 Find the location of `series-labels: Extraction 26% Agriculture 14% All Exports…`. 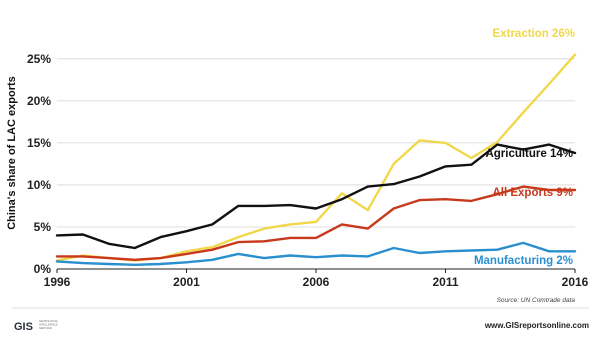

series-labels: Extraction 26% Agriculture 14% All Exports… is located at coordinates (524, 147).